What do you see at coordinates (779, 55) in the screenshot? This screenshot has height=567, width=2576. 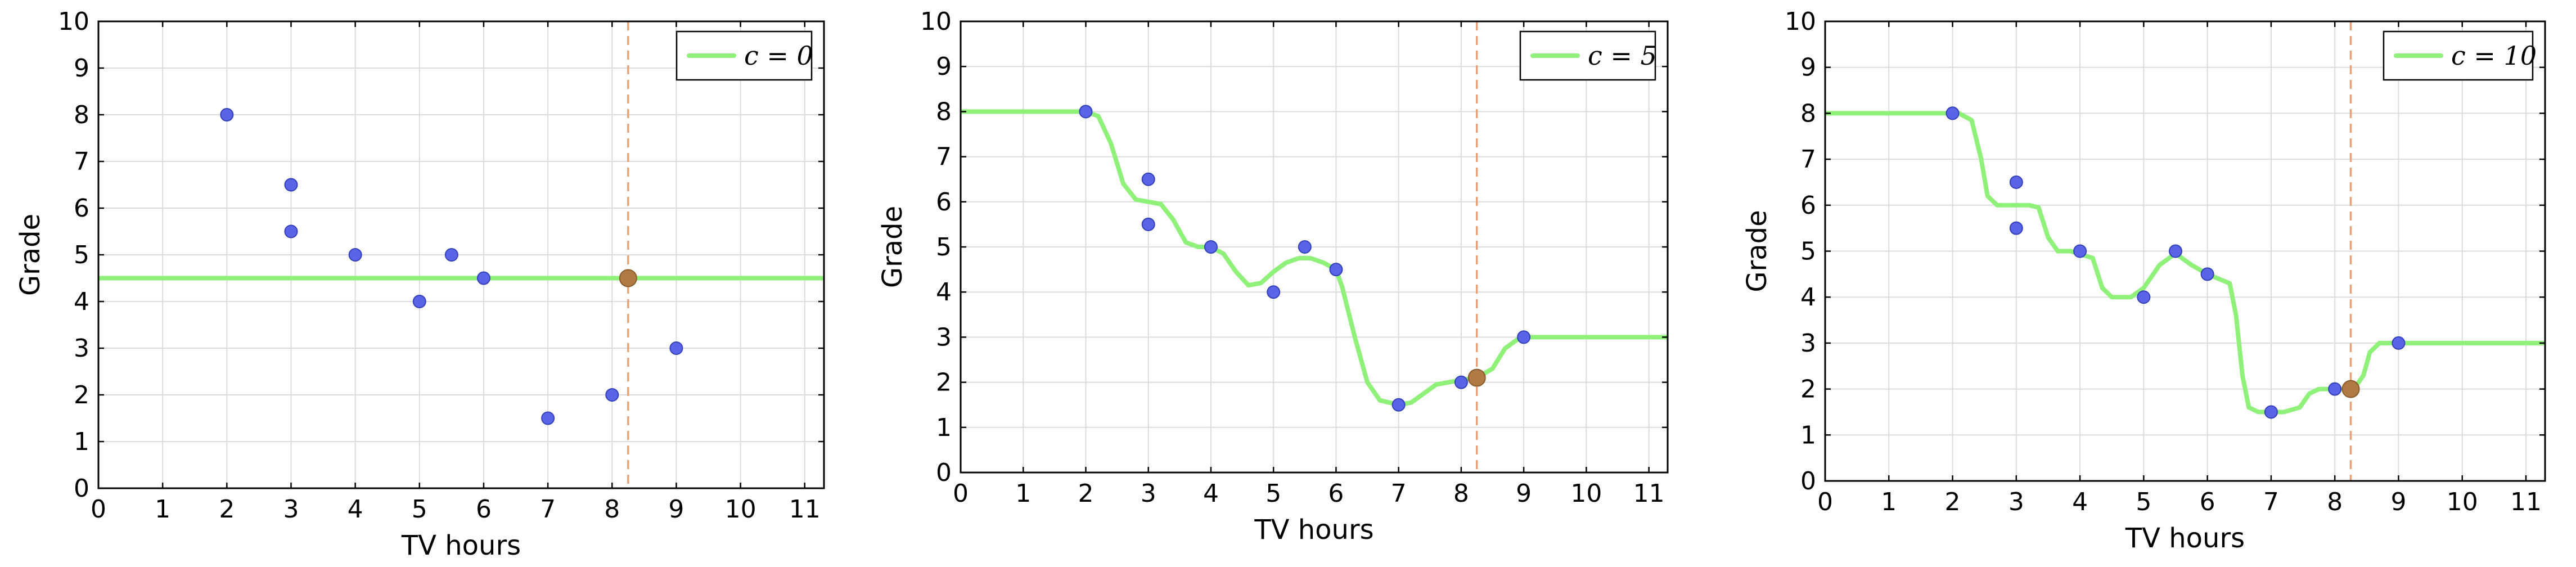 I see `legend-label: c = 0` at bounding box center [779, 55].